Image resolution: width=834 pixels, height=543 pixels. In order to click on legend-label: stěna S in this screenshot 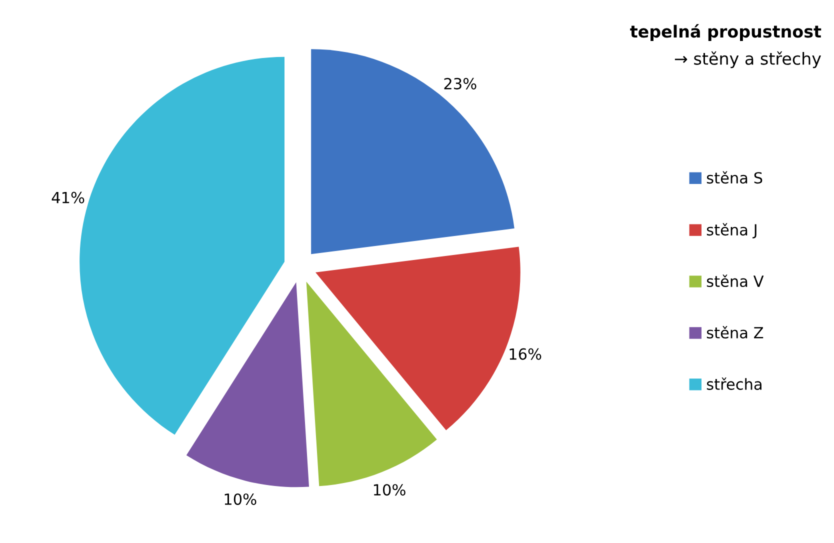, I will do `click(734, 177)`.